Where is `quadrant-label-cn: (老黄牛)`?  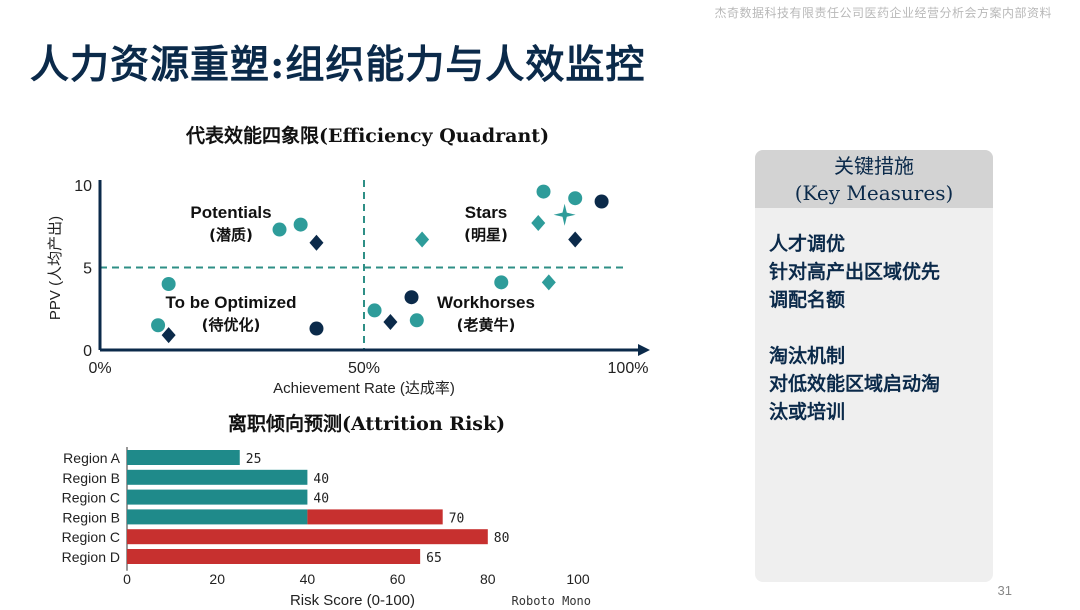 quadrant-label-cn: (老黄牛) is located at coordinates (486, 325).